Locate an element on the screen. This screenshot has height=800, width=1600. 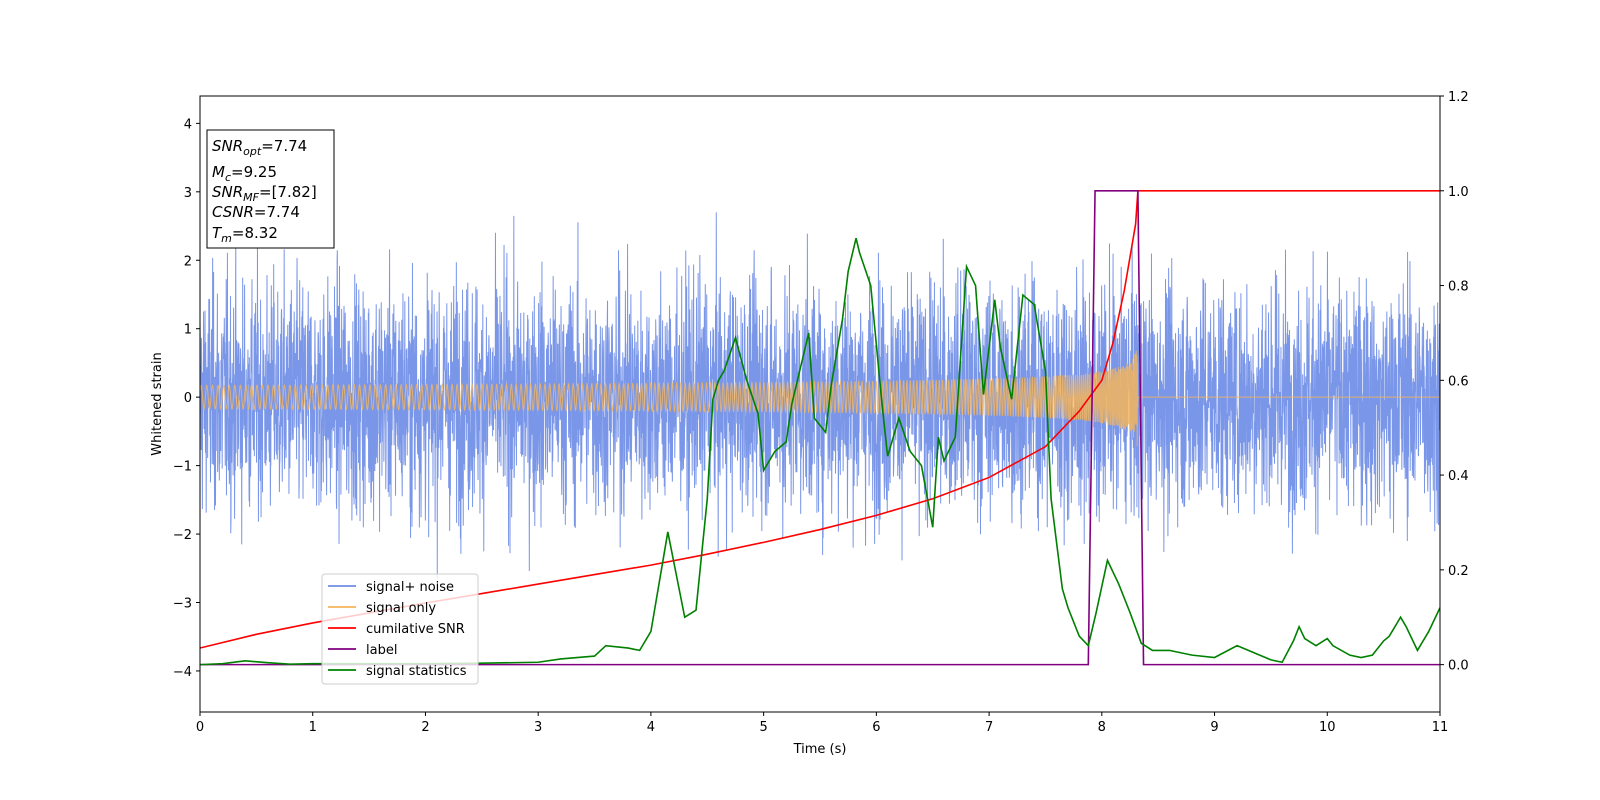
y-tick-label: −2 is located at coordinates (182, 535).